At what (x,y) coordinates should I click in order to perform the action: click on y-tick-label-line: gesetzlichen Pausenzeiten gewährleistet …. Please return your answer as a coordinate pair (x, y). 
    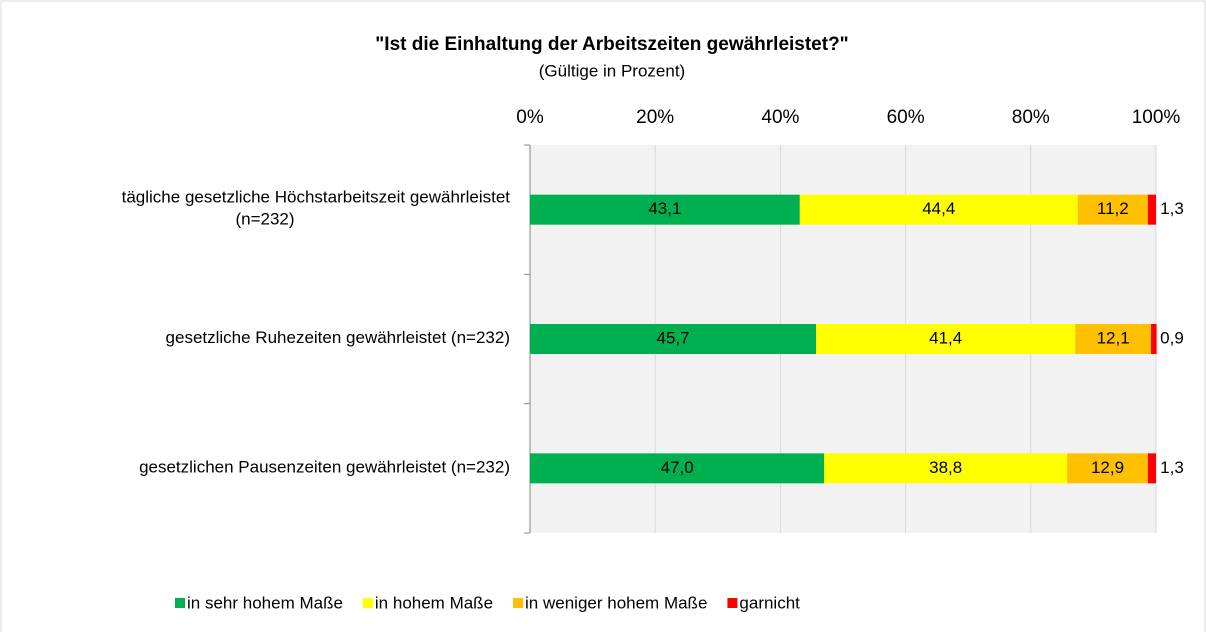
    Looking at the image, I should click on (324, 467).